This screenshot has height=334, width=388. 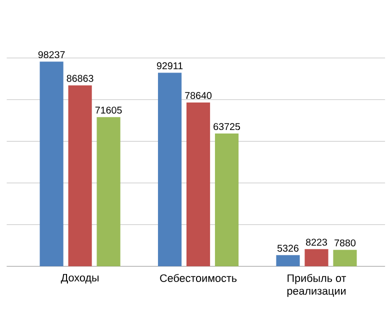 What do you see at coordinates (316, 285) in the screenshot?
I see `x-tick-label: Прибыль от реализации` at bounding box center [316, 285].